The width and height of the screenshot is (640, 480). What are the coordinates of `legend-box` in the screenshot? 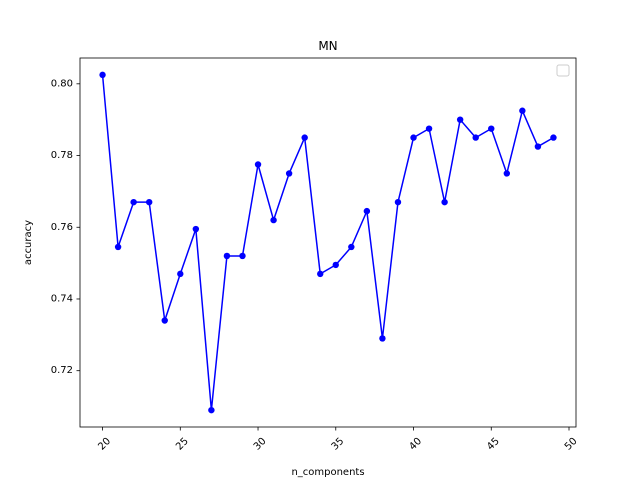 It's located at (563, 70).